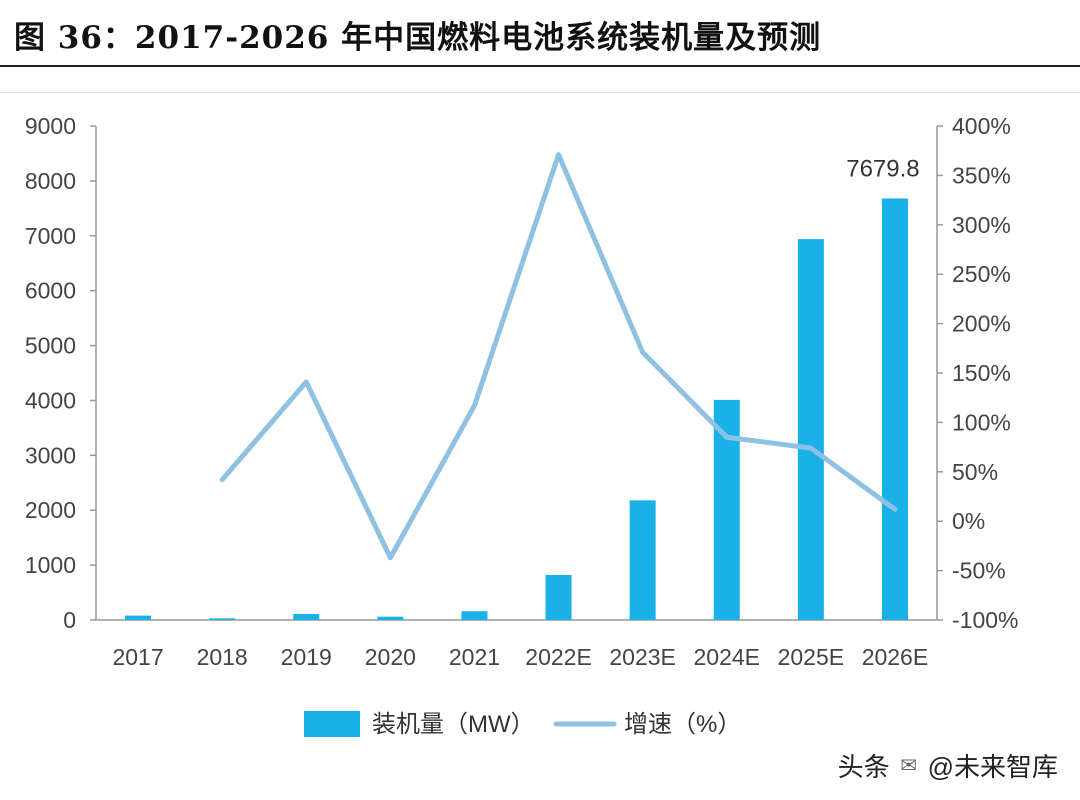 This screenshot has width=1080, height=800. I want to click on growth-point-2019, so click(306, 382).